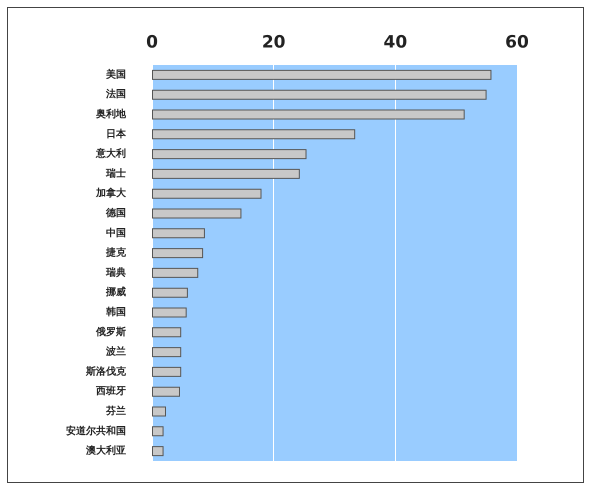 The image size is (591, 491). Describe the element at coordinates (115, 411) in the screenshot. I see `y-tick-label: 芬兰` at that location.